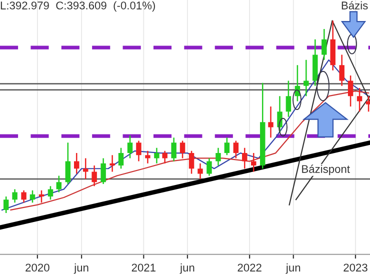 This screenshot has width=370, height=278. I want to click on x-tick-label: 2022, so click(250, 268).